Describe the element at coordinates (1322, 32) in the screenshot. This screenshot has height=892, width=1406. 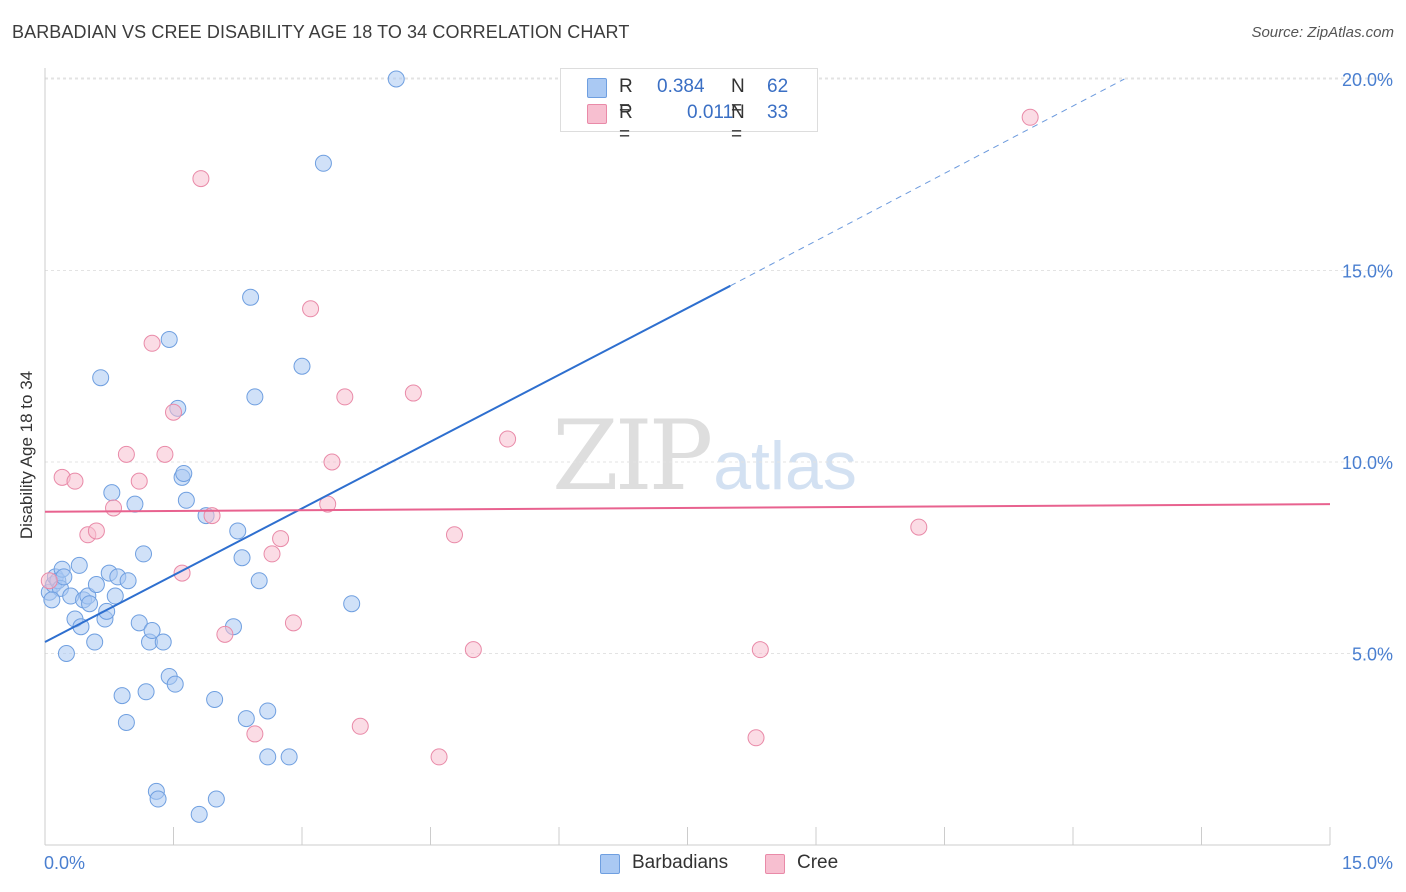
I see `source-credit: Source: ZipAtlas.com` at that location.